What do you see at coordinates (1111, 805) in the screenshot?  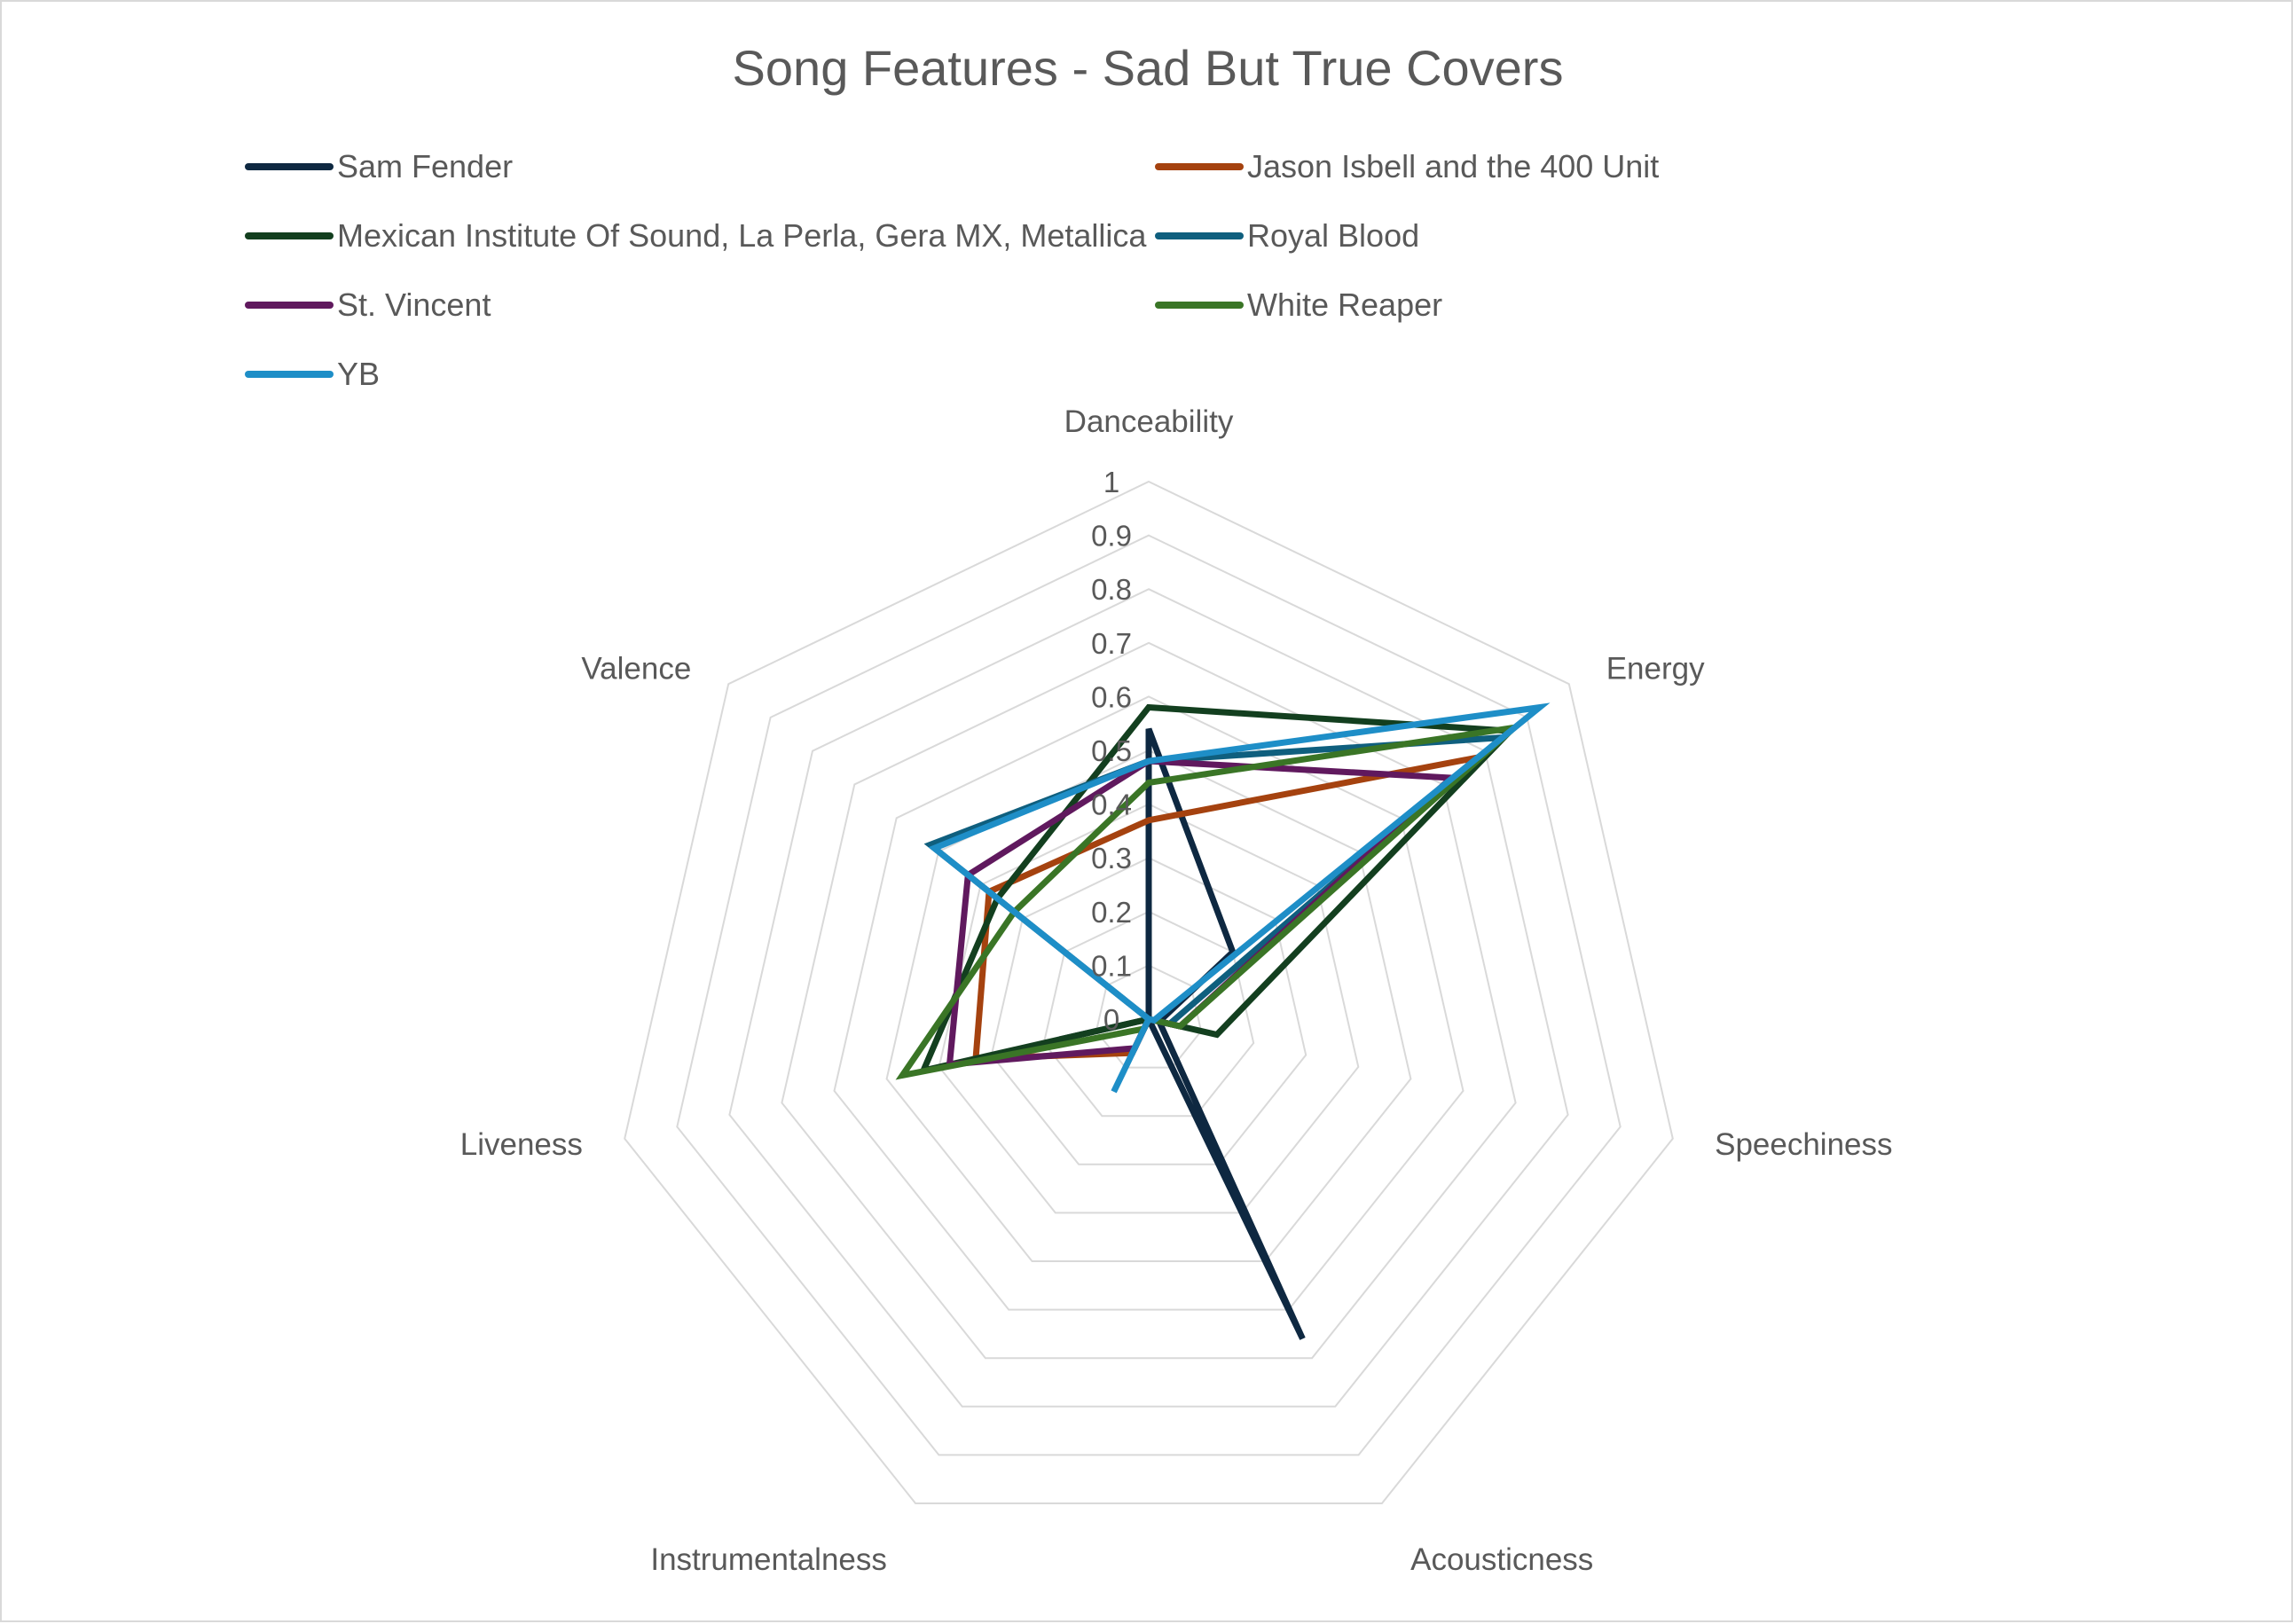 I see `tick-label: 0.4` at bounding box center [1111, 805].